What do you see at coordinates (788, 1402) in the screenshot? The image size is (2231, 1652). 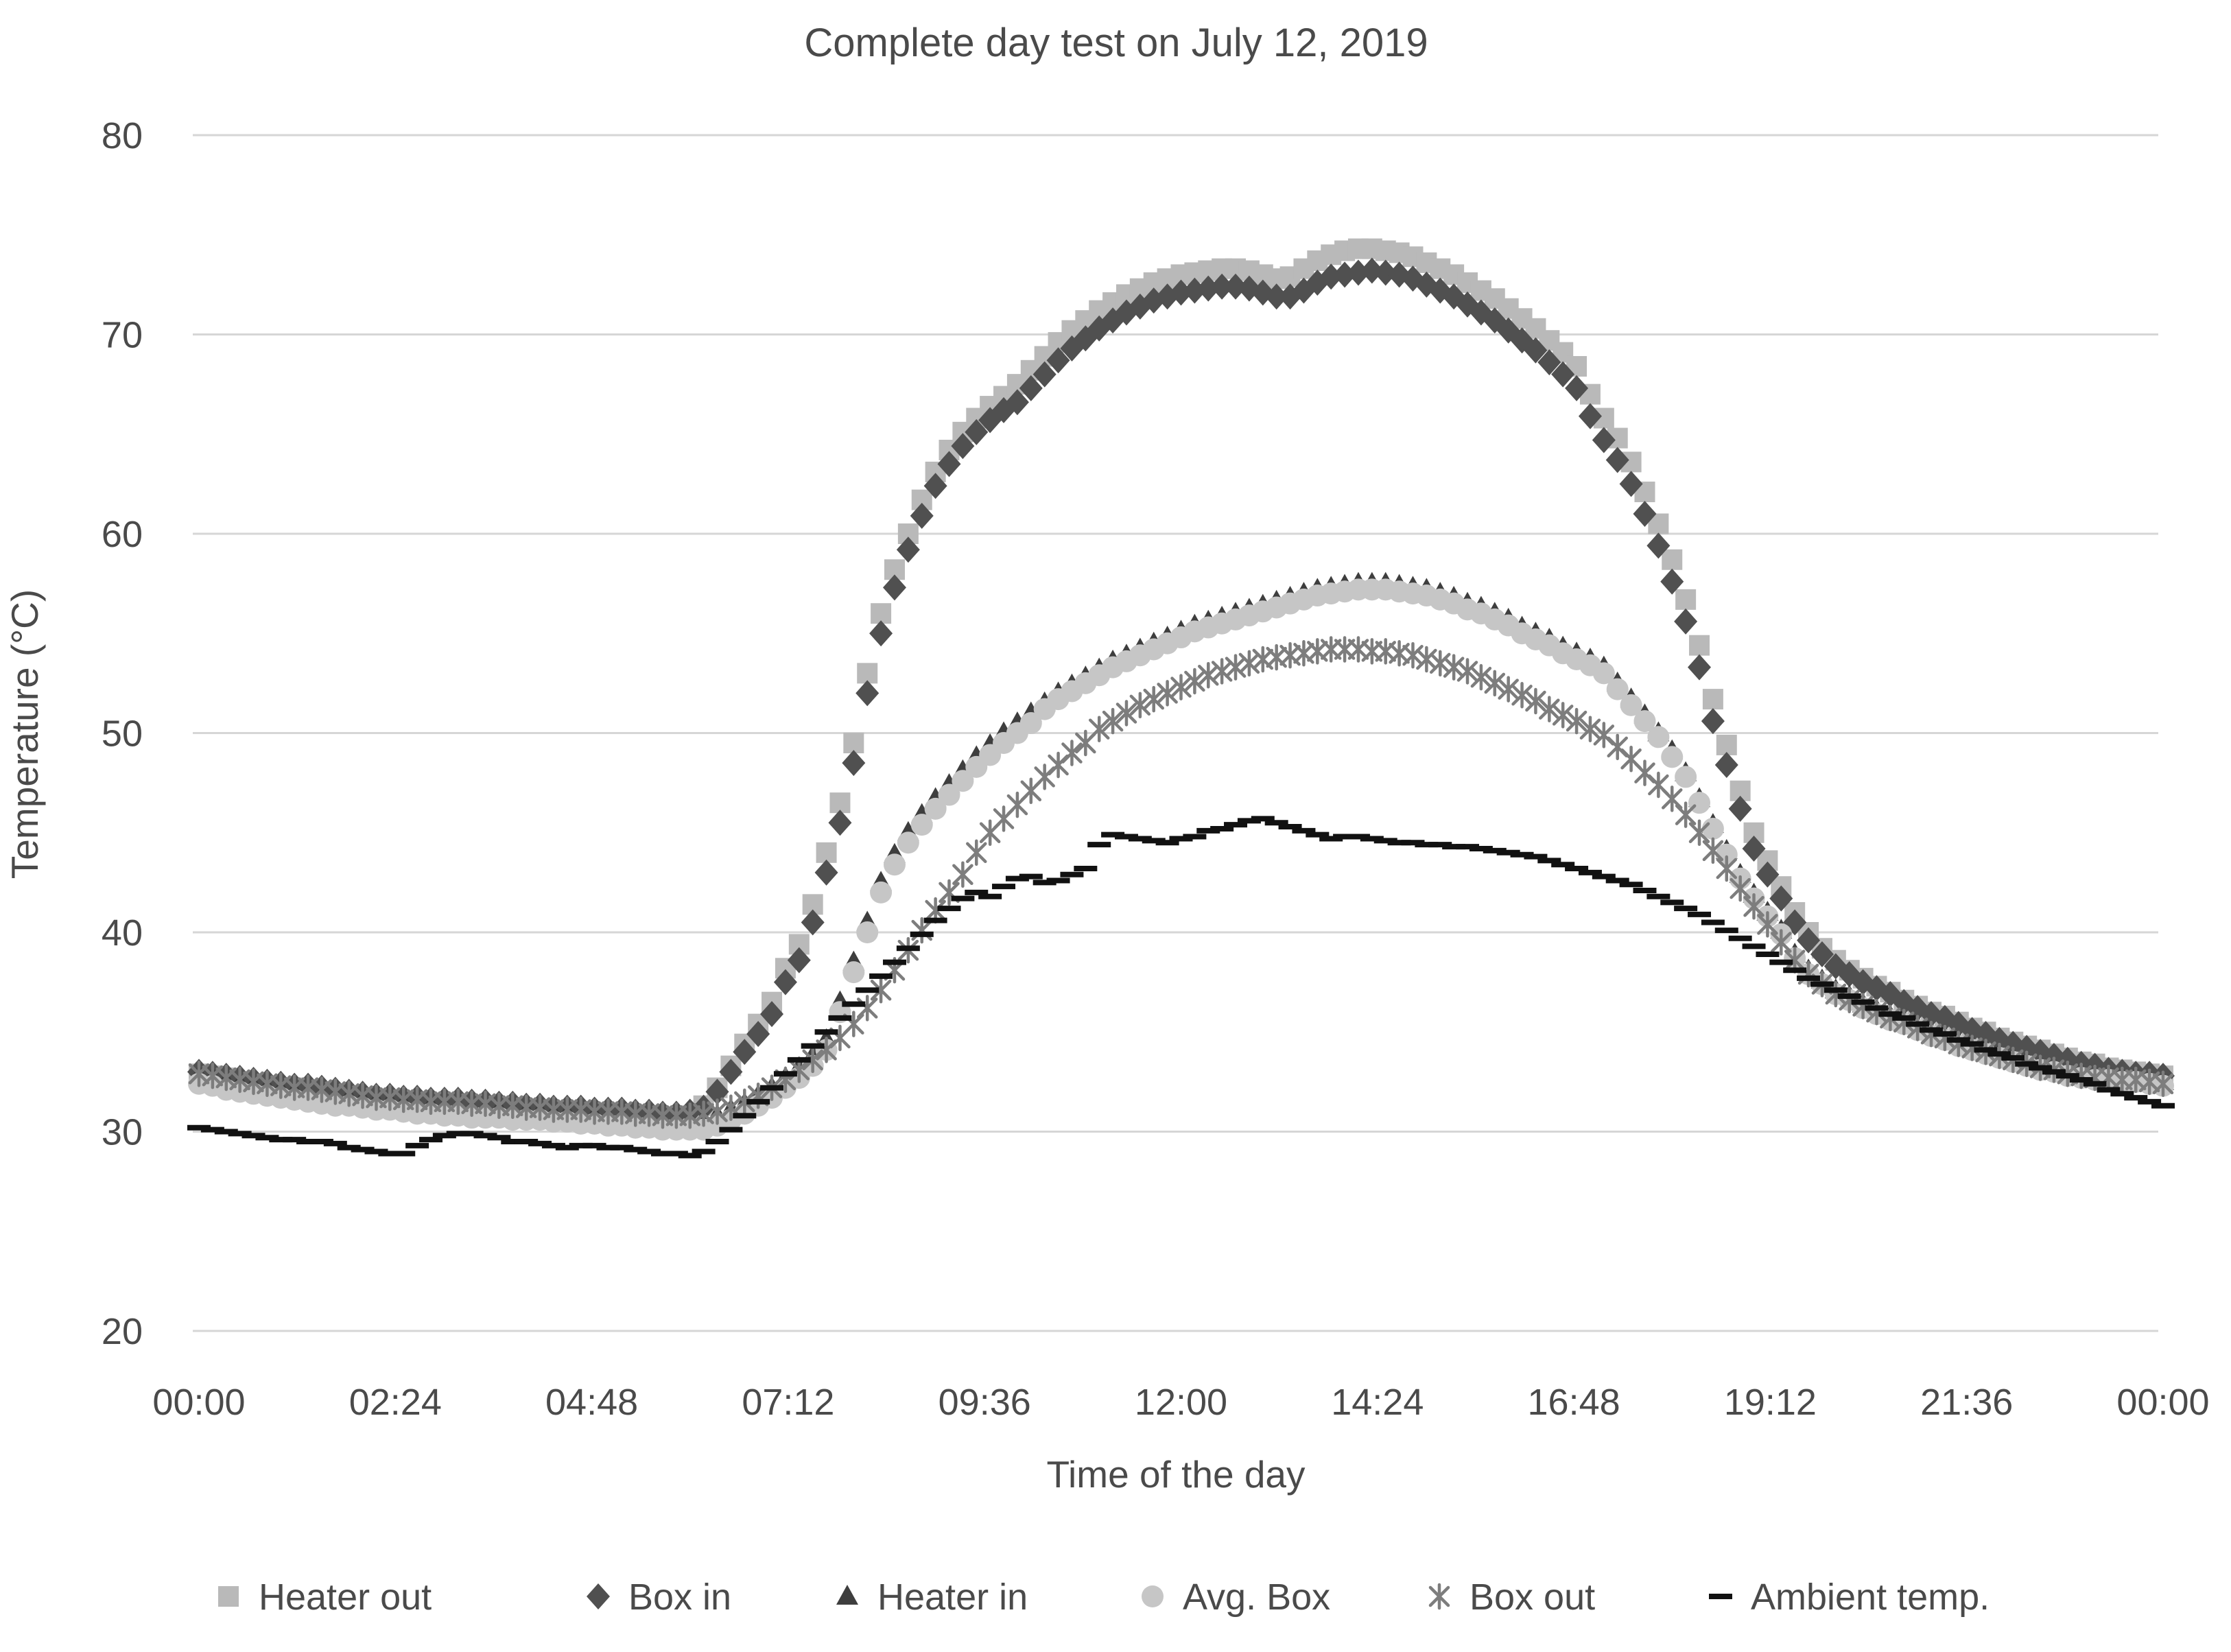 I see `x-tick-label-3: 07:12` at bounding box center [788, 1402].